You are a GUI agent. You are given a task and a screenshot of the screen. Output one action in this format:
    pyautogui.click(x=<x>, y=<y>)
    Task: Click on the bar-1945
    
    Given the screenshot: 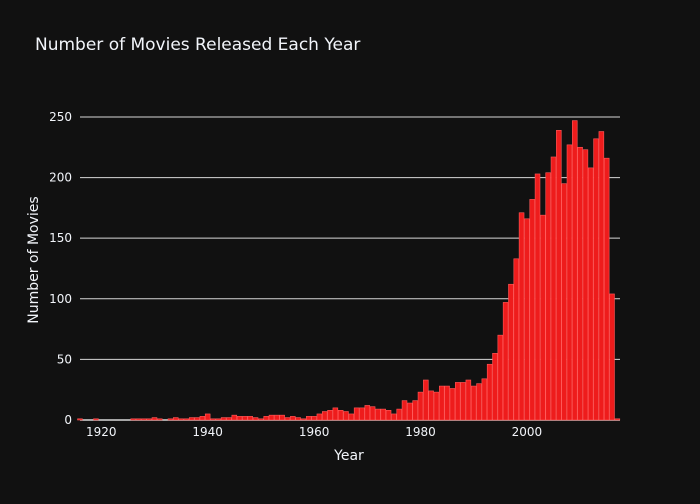 What is the action you would take?
    pyautogui.click(x=234, y=417)
    